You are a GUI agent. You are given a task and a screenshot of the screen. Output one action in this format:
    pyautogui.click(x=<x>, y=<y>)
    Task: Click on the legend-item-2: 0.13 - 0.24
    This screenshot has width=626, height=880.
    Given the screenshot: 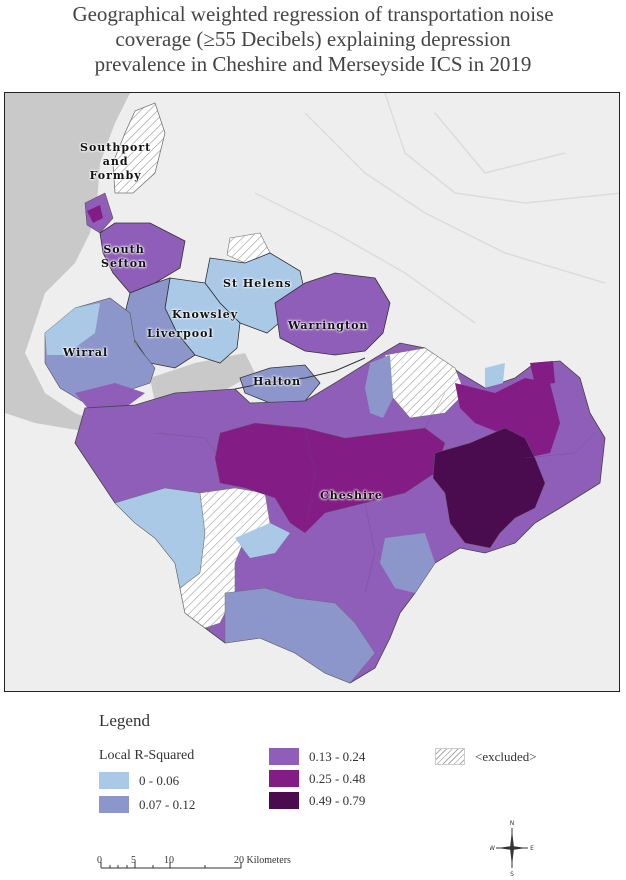 What is the action you would take?
    pyautogui.click(x=317, y=756)
    